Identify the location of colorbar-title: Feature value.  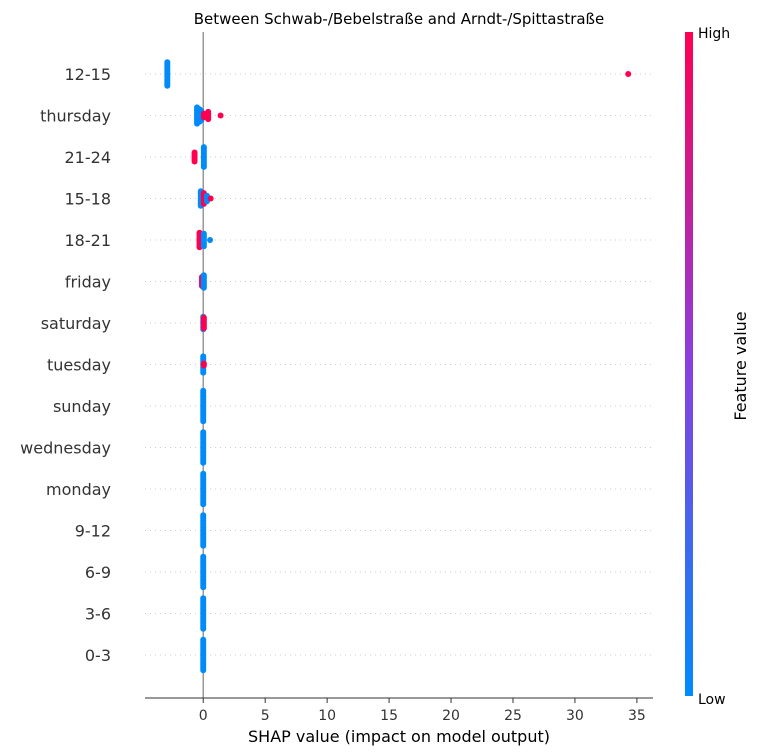
(740, 365).